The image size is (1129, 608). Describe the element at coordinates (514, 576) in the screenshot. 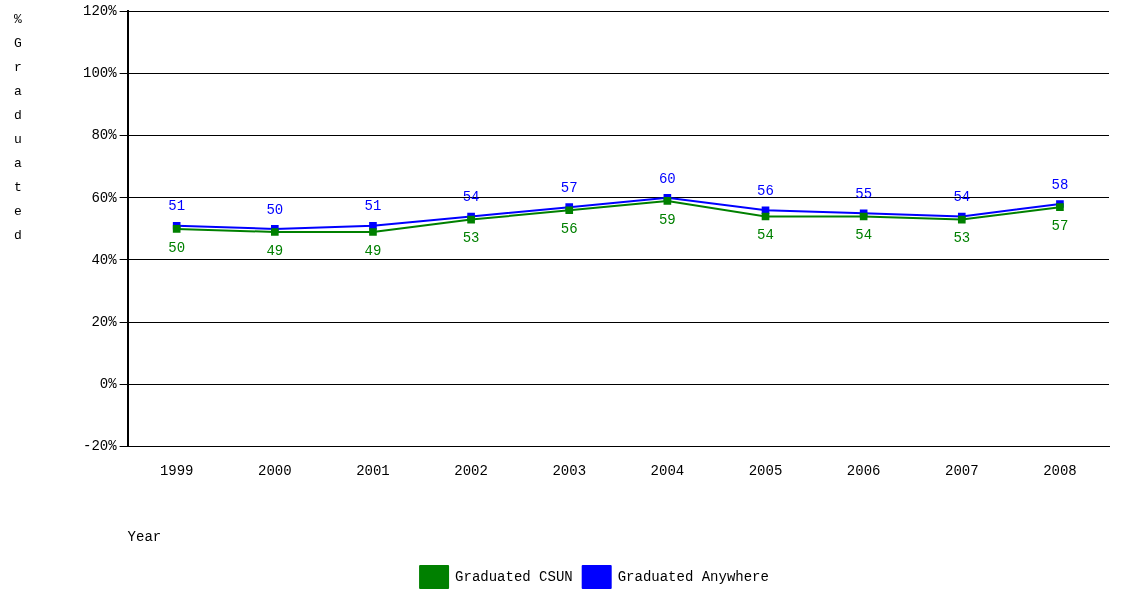

I see `legend-label: Graduated CSUN` at that location.